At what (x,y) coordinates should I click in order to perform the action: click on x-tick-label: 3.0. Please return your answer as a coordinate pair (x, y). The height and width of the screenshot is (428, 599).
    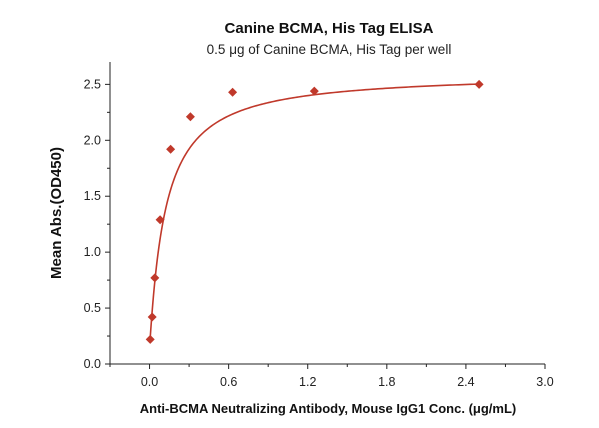
    Looking at the image, I should click on (544, 382).